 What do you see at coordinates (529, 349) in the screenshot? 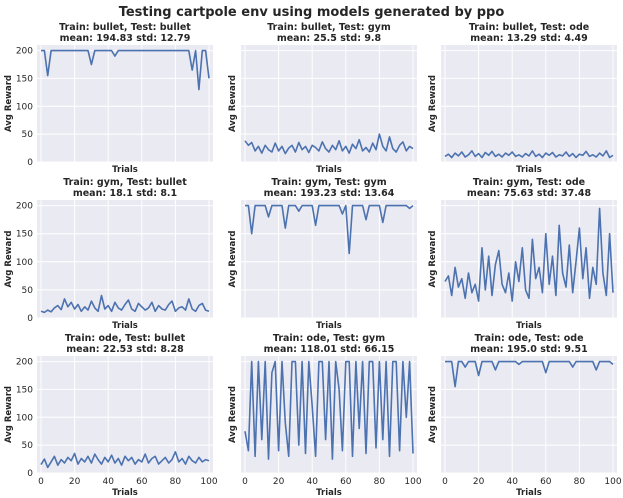
I see `subplot-stats: mean: 195.0 std: 9.51` at bounding box center [529, 349].